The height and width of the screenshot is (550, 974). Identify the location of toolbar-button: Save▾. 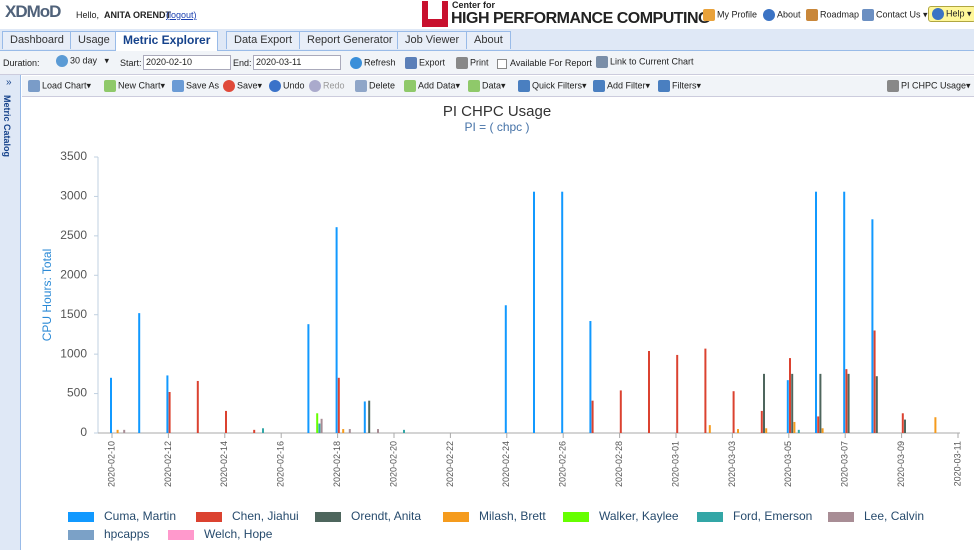
(242, 86).